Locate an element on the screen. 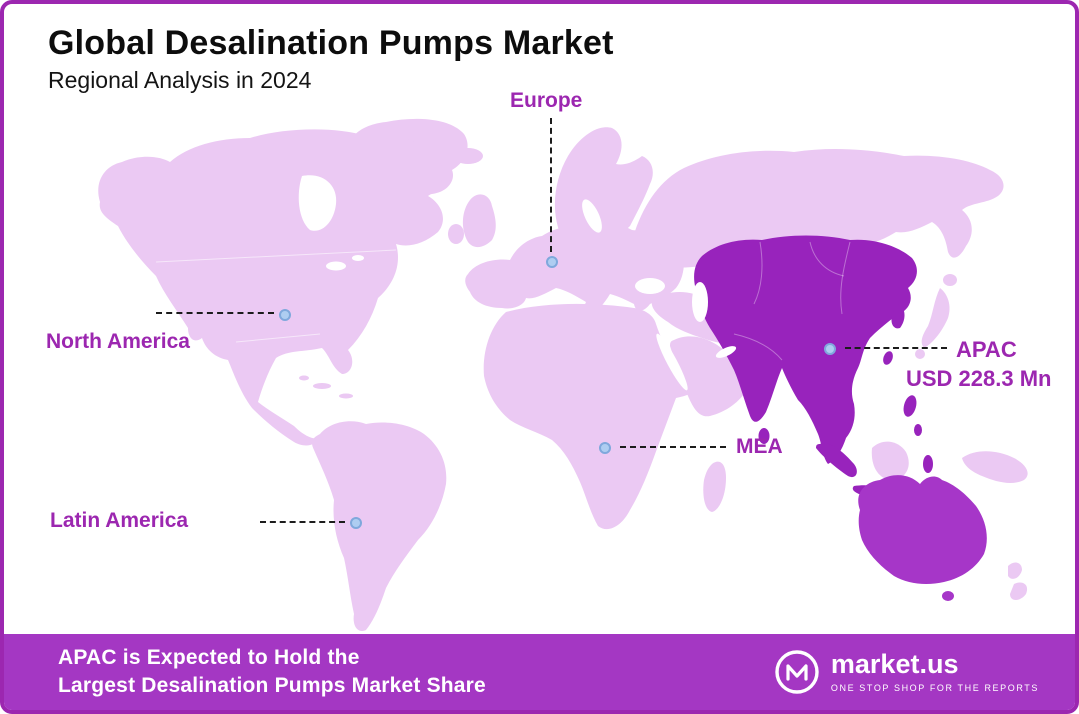 This screenshot has height=714, width=1079. red-sea is located at coordinates (672, 362).